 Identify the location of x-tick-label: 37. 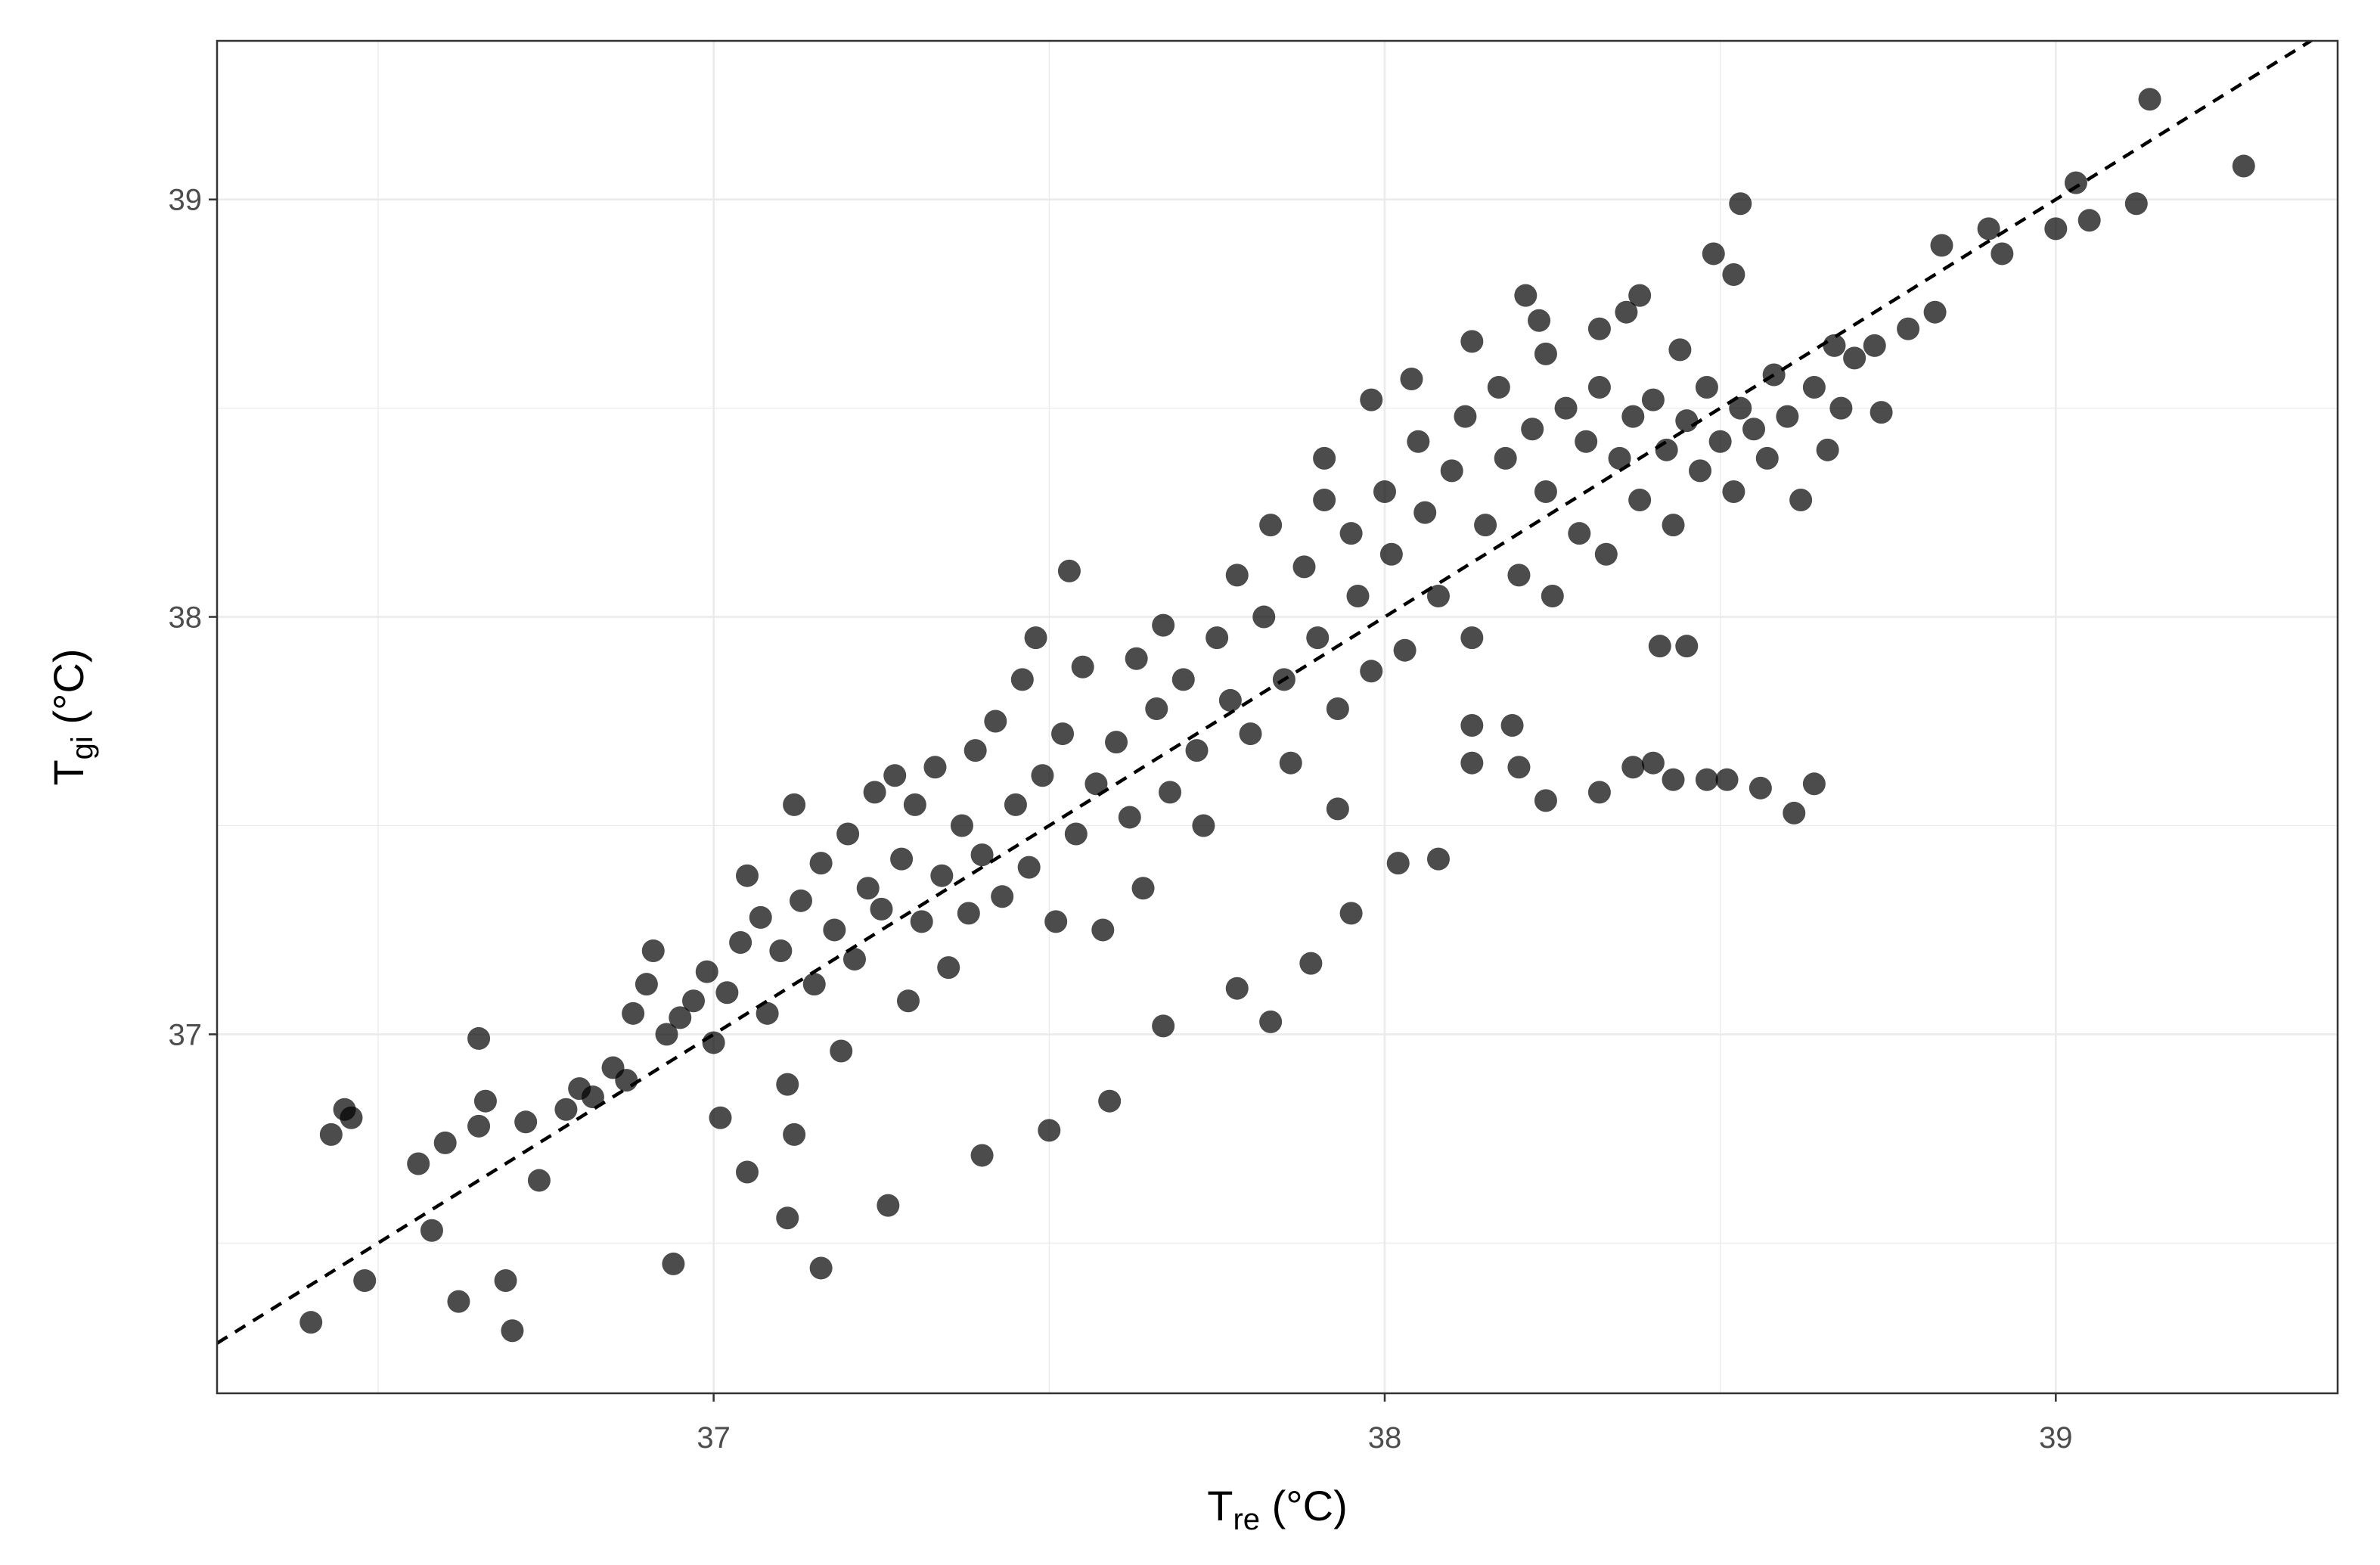
(714, 1438).